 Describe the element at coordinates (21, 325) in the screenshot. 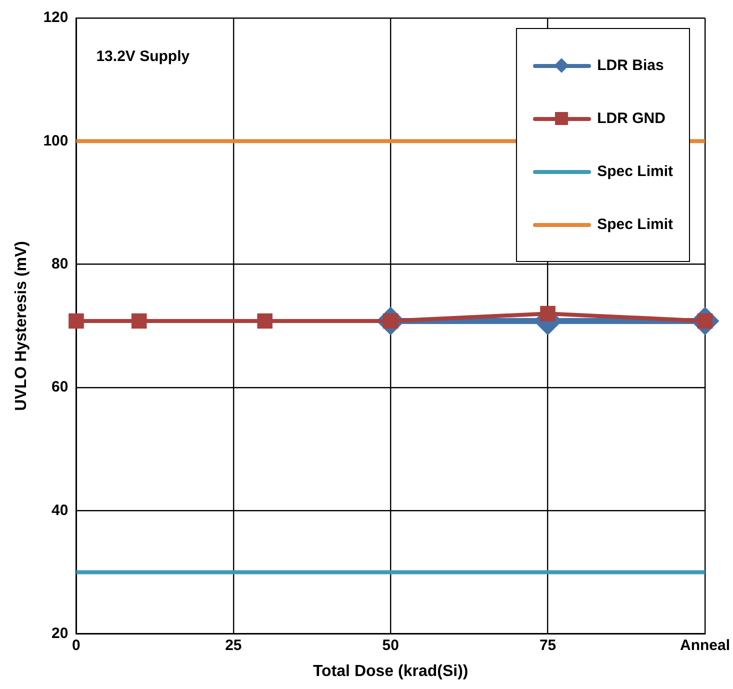

I see `y-axis-title: UVLO Hysteresis (mV)` at that location.